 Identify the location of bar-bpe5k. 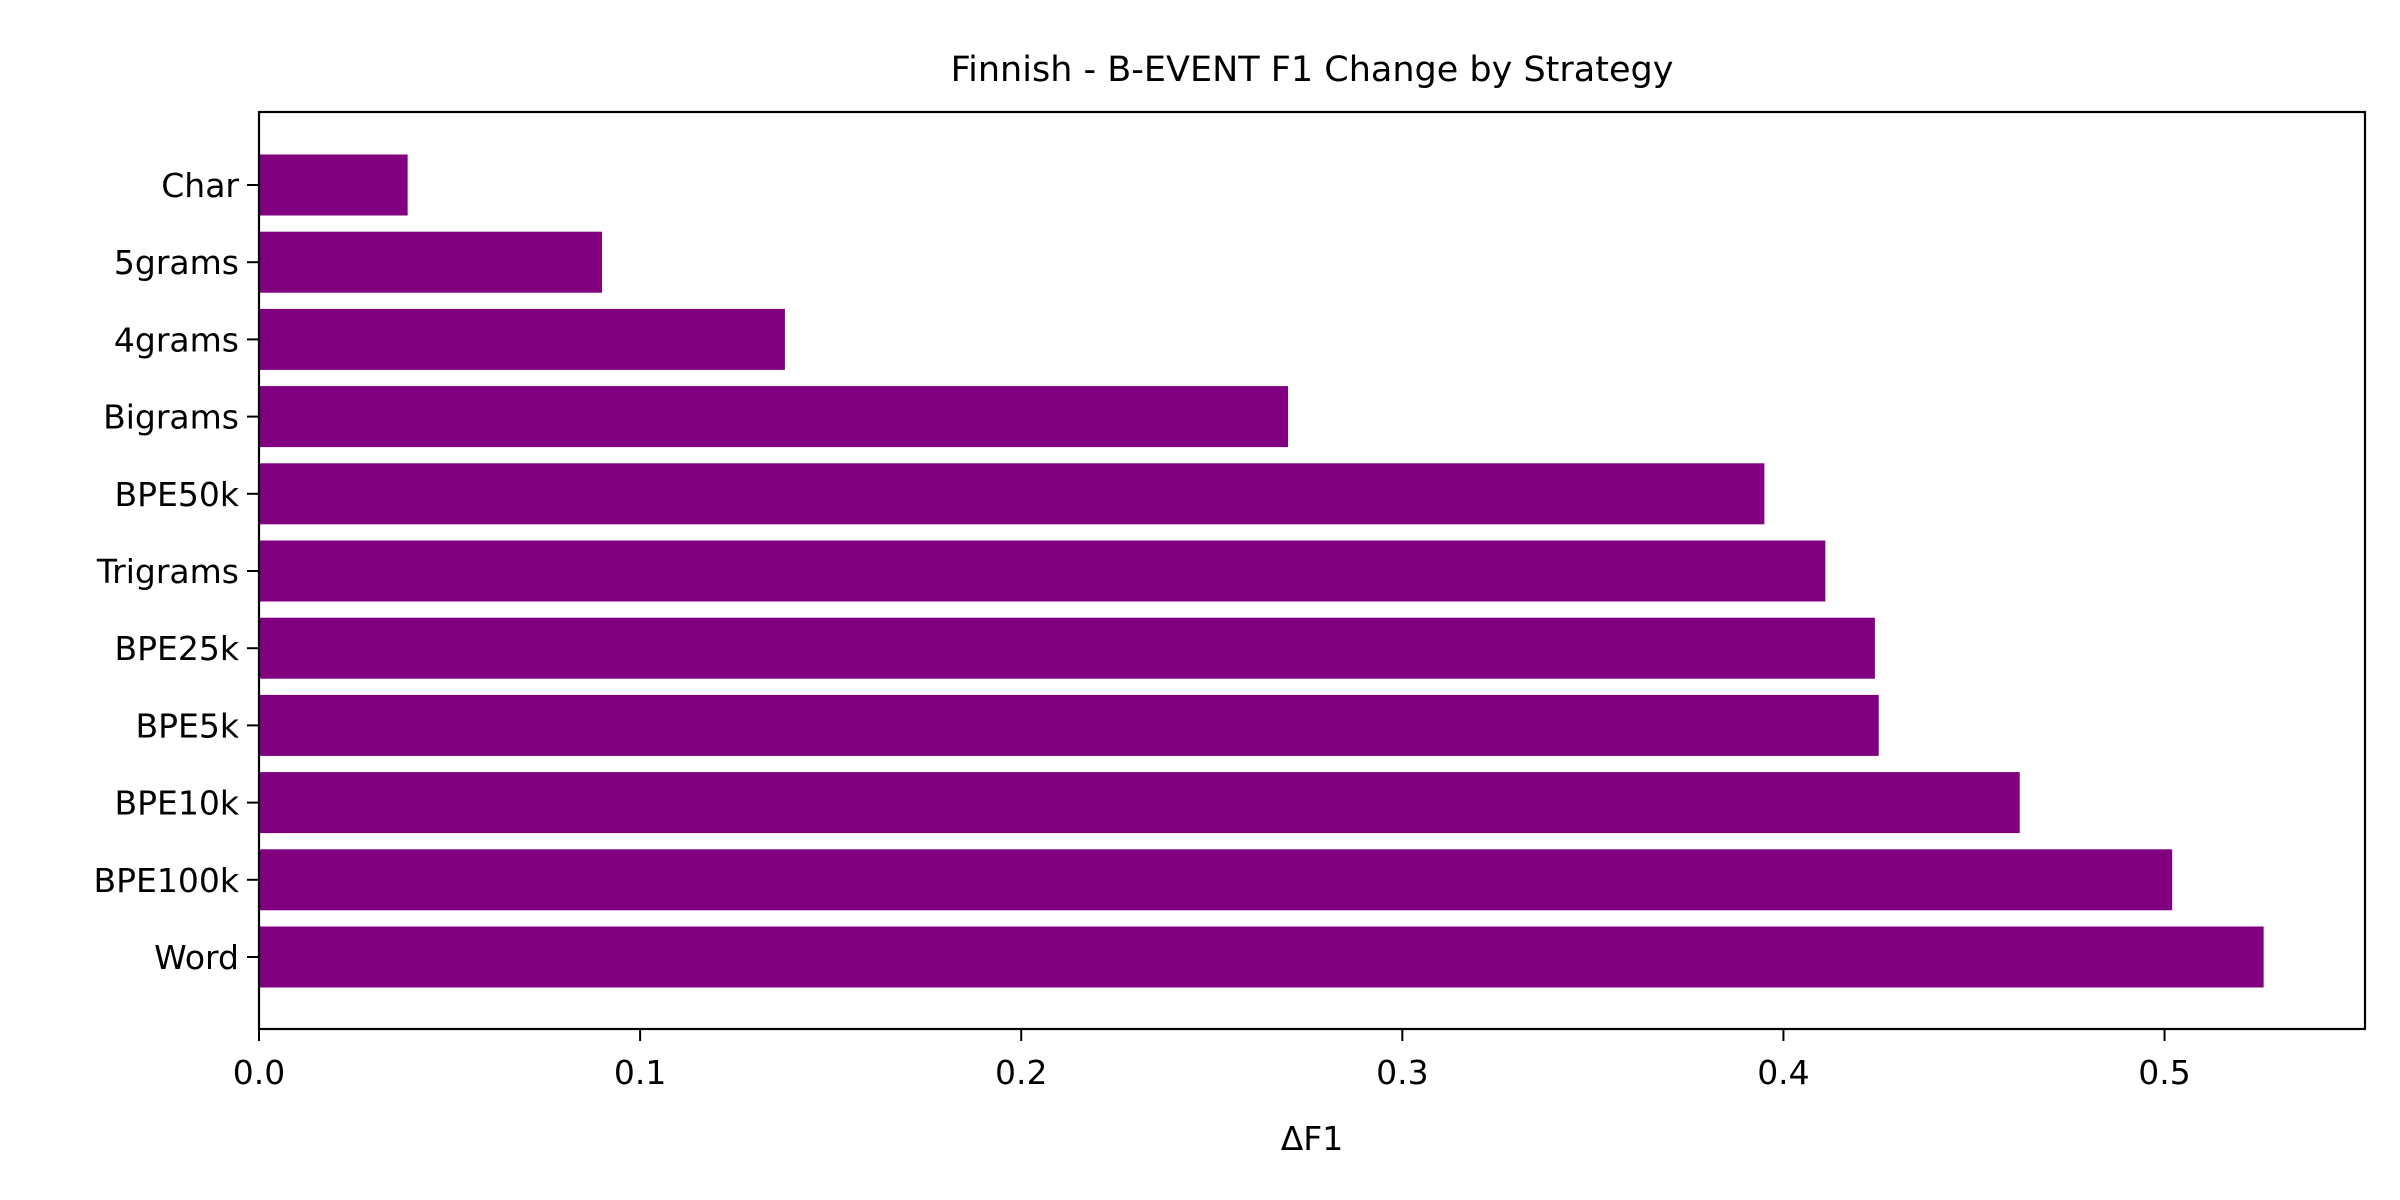
(1069, 725).